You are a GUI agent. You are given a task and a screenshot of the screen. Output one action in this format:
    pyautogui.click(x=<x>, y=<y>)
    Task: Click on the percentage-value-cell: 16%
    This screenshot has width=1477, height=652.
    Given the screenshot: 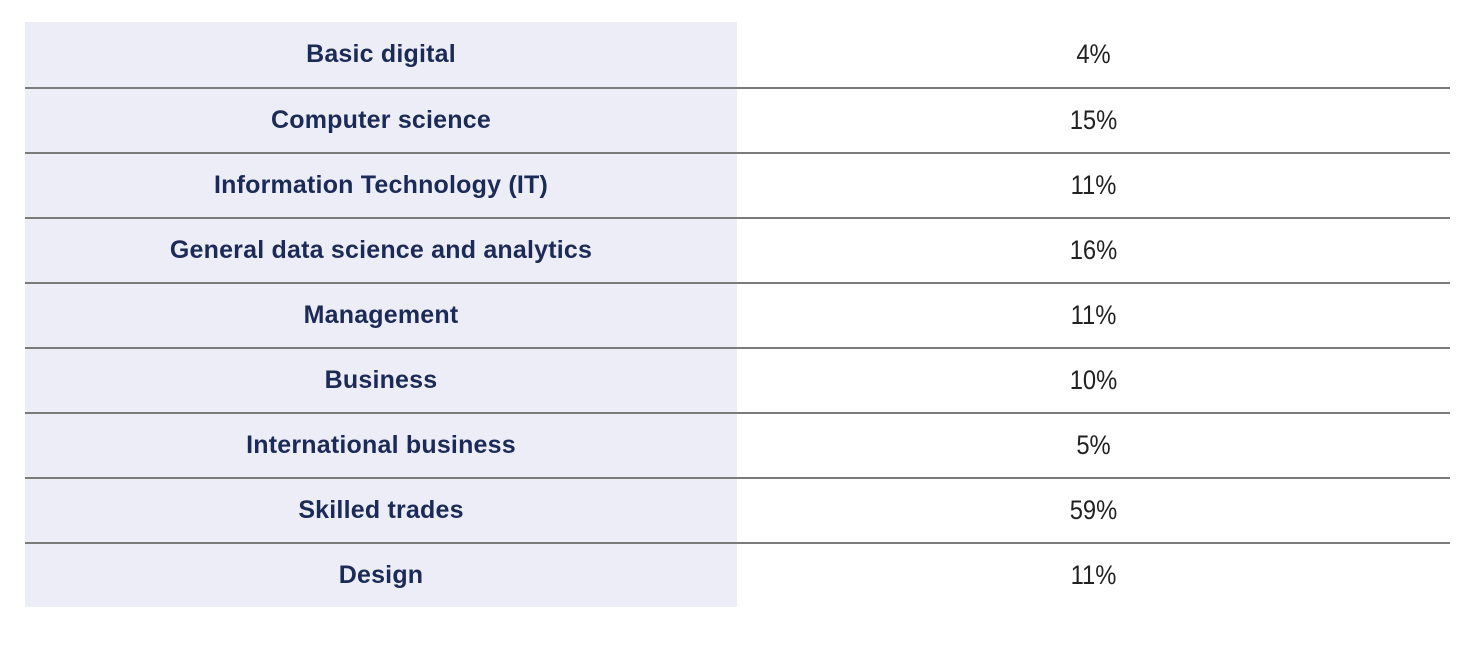 What is the action you would take?
    pyautogui.click(x=1093, y=250)
    